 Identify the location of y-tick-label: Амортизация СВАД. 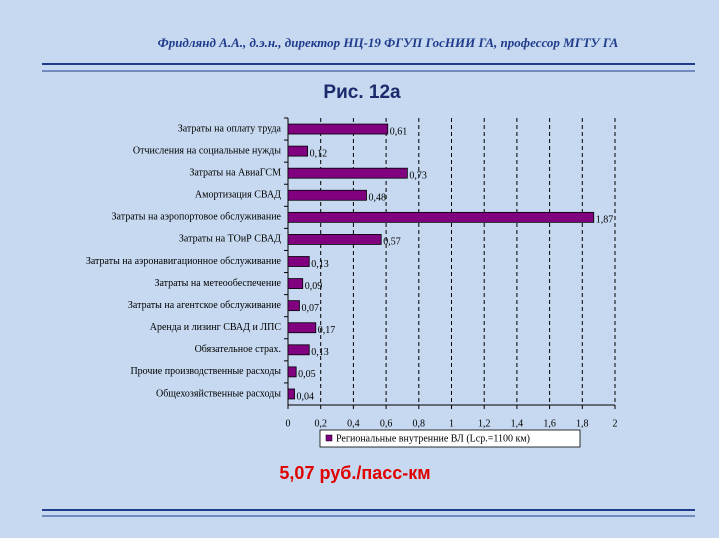
(238, 195).